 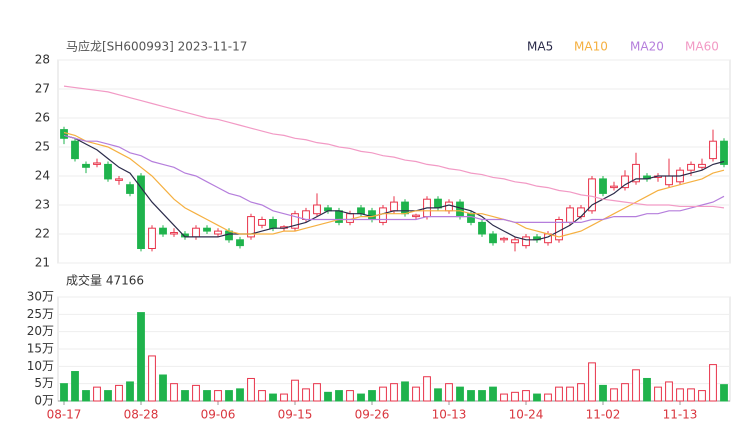 What do you see at coordinates (156, 46) in the screenshot?
I see `chart-title: 马应龙[SH600993] 2023-11-17` at bounding box center [156, 46].